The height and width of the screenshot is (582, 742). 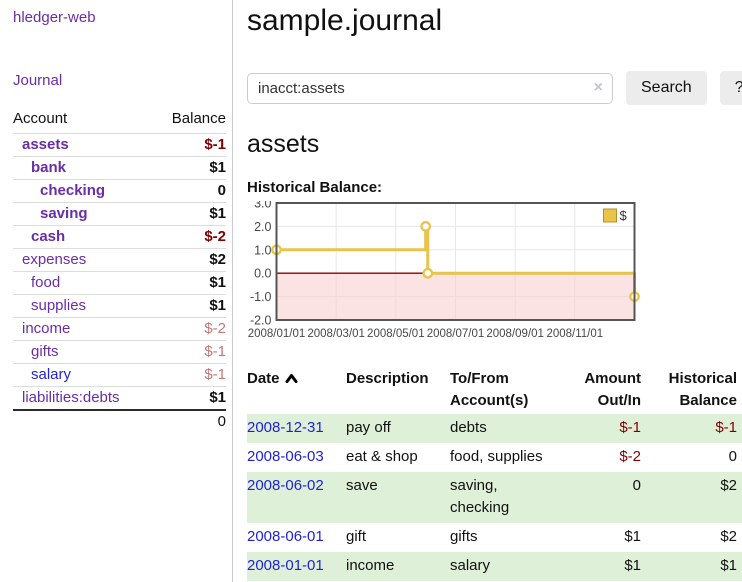 What do you see at coordinates (48, 236) in the screenshot?
I see `account-link: cash` at bounding box center [48, 236].